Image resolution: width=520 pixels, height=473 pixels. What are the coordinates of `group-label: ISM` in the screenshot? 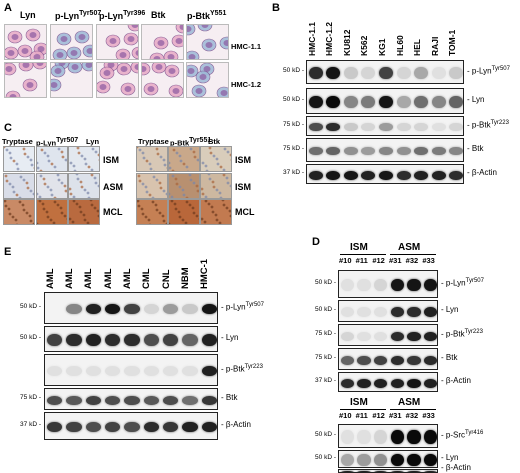 It's located at (359, 247).